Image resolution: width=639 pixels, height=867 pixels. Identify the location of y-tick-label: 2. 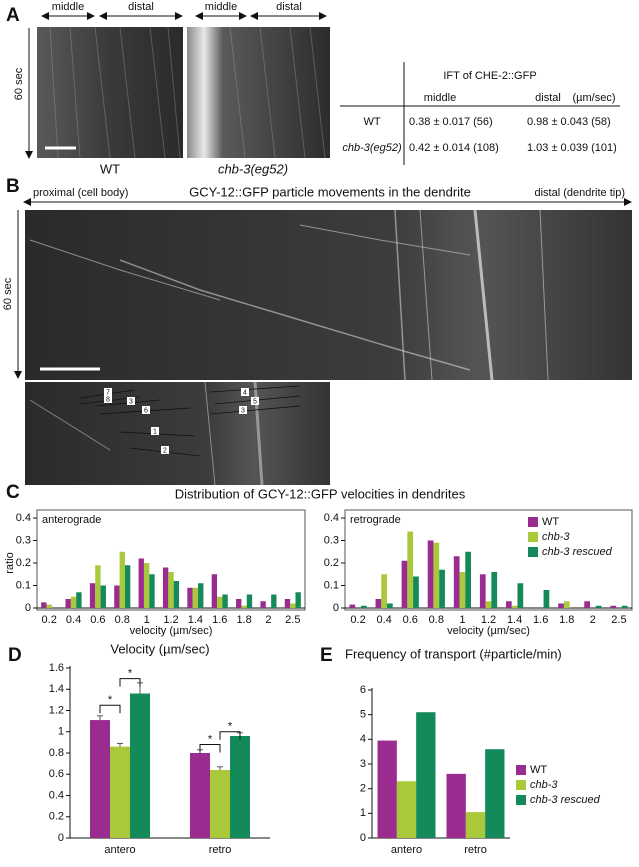
(363, 789).